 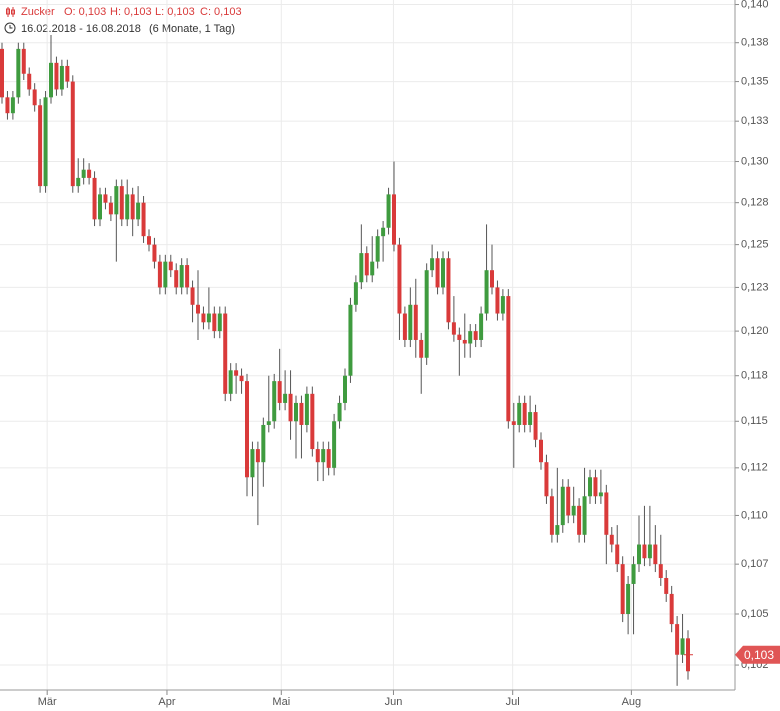 What do you see at coordinates (754, 468) in the screenshot?
I see `y-tick-label: 0,112` at bounding box center [754, 468].